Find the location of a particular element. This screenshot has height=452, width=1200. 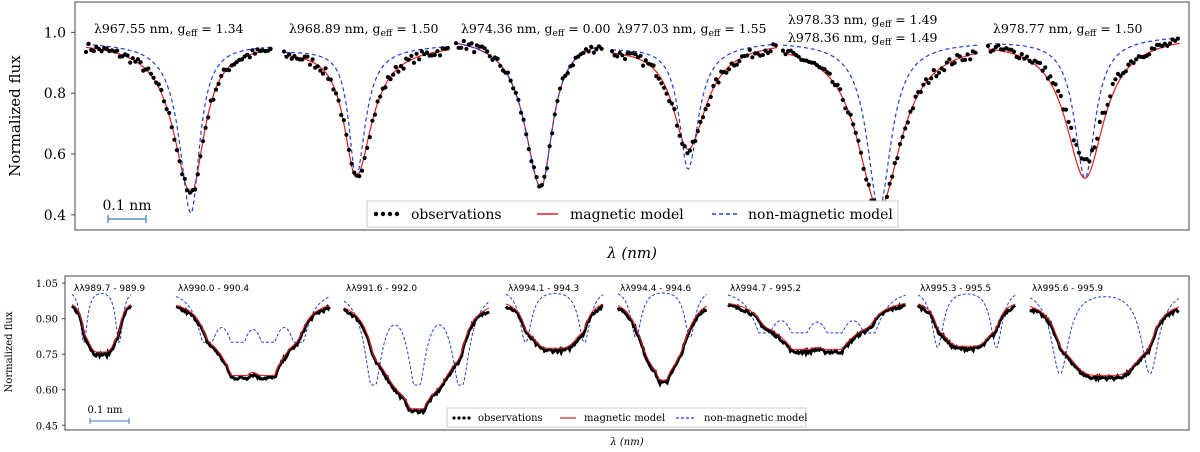

bottom-y-tick-label: 0.60 is located at coordinates (47, 391).